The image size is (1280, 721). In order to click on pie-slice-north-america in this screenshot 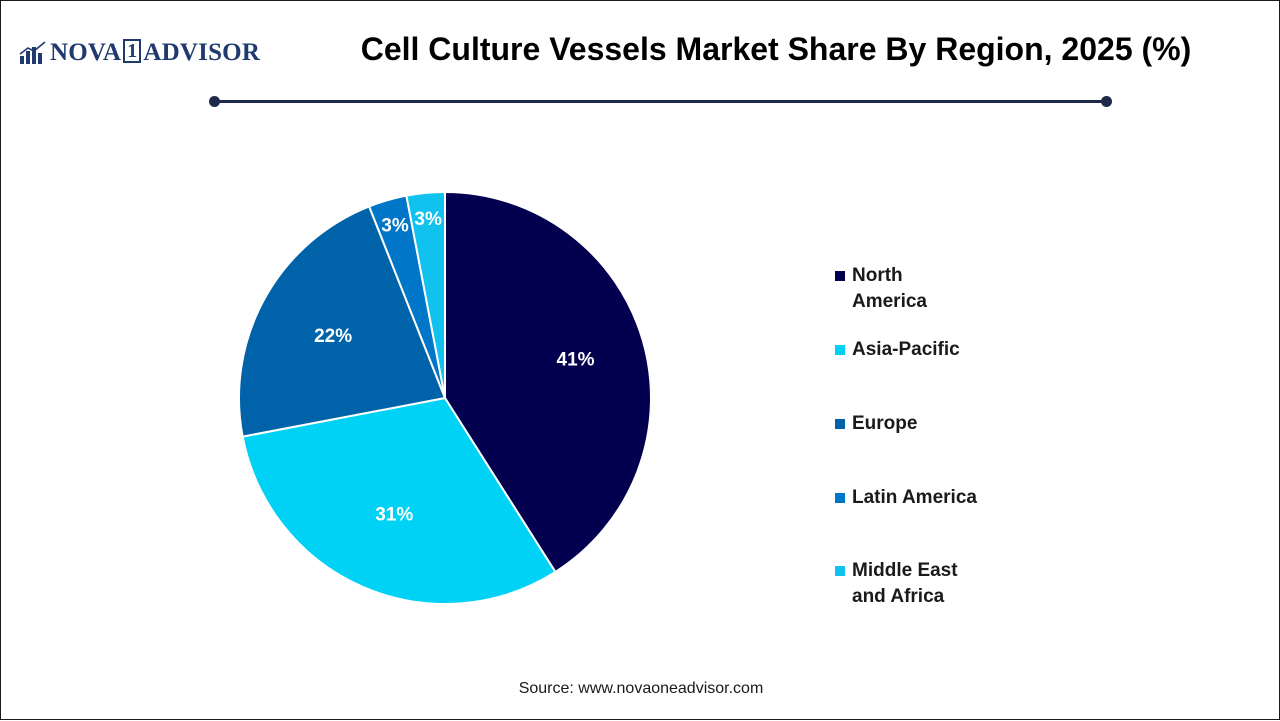, I will do `click(548, 382)`.